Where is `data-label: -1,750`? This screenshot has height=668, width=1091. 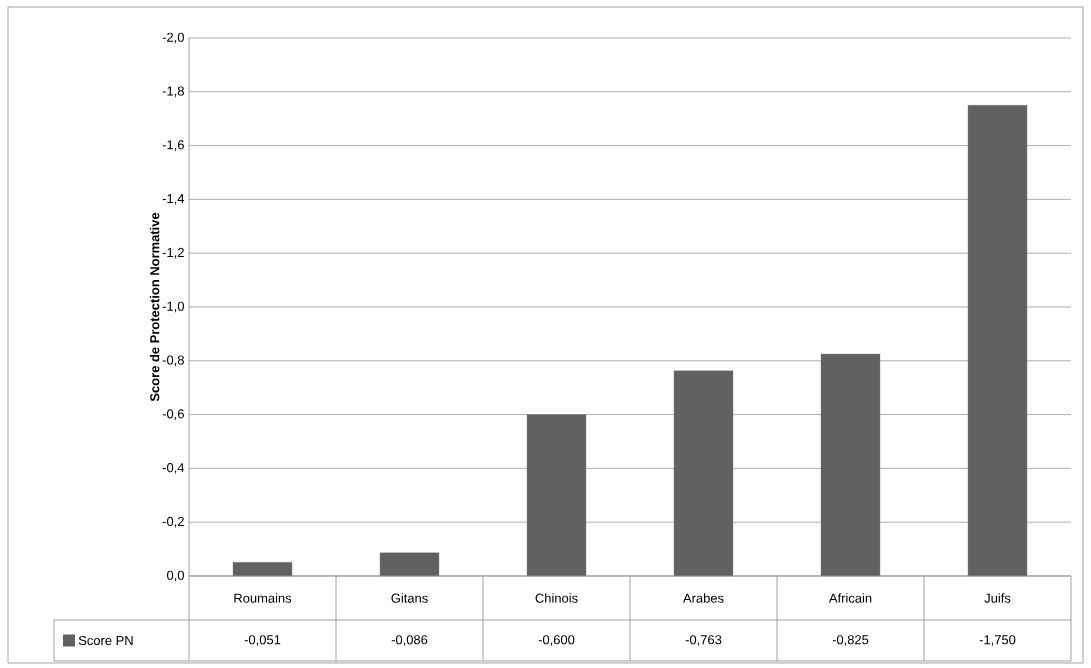 data-label: -1,750 is located at coordinates (997, 640).